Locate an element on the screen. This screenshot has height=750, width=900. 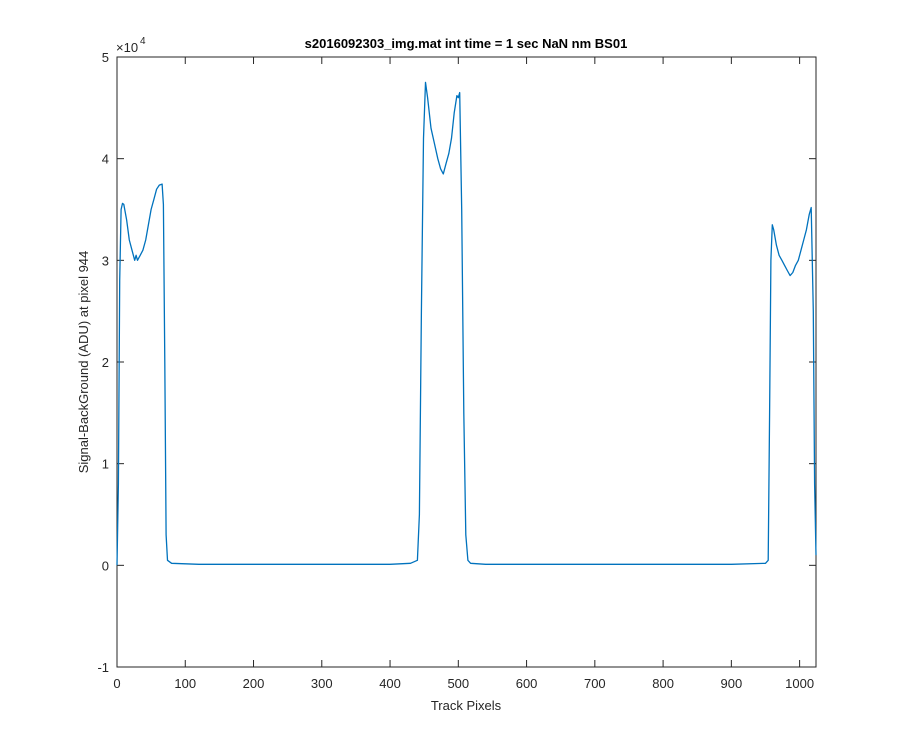
x-tick-label: 0 is located at coordinates (116, 683).